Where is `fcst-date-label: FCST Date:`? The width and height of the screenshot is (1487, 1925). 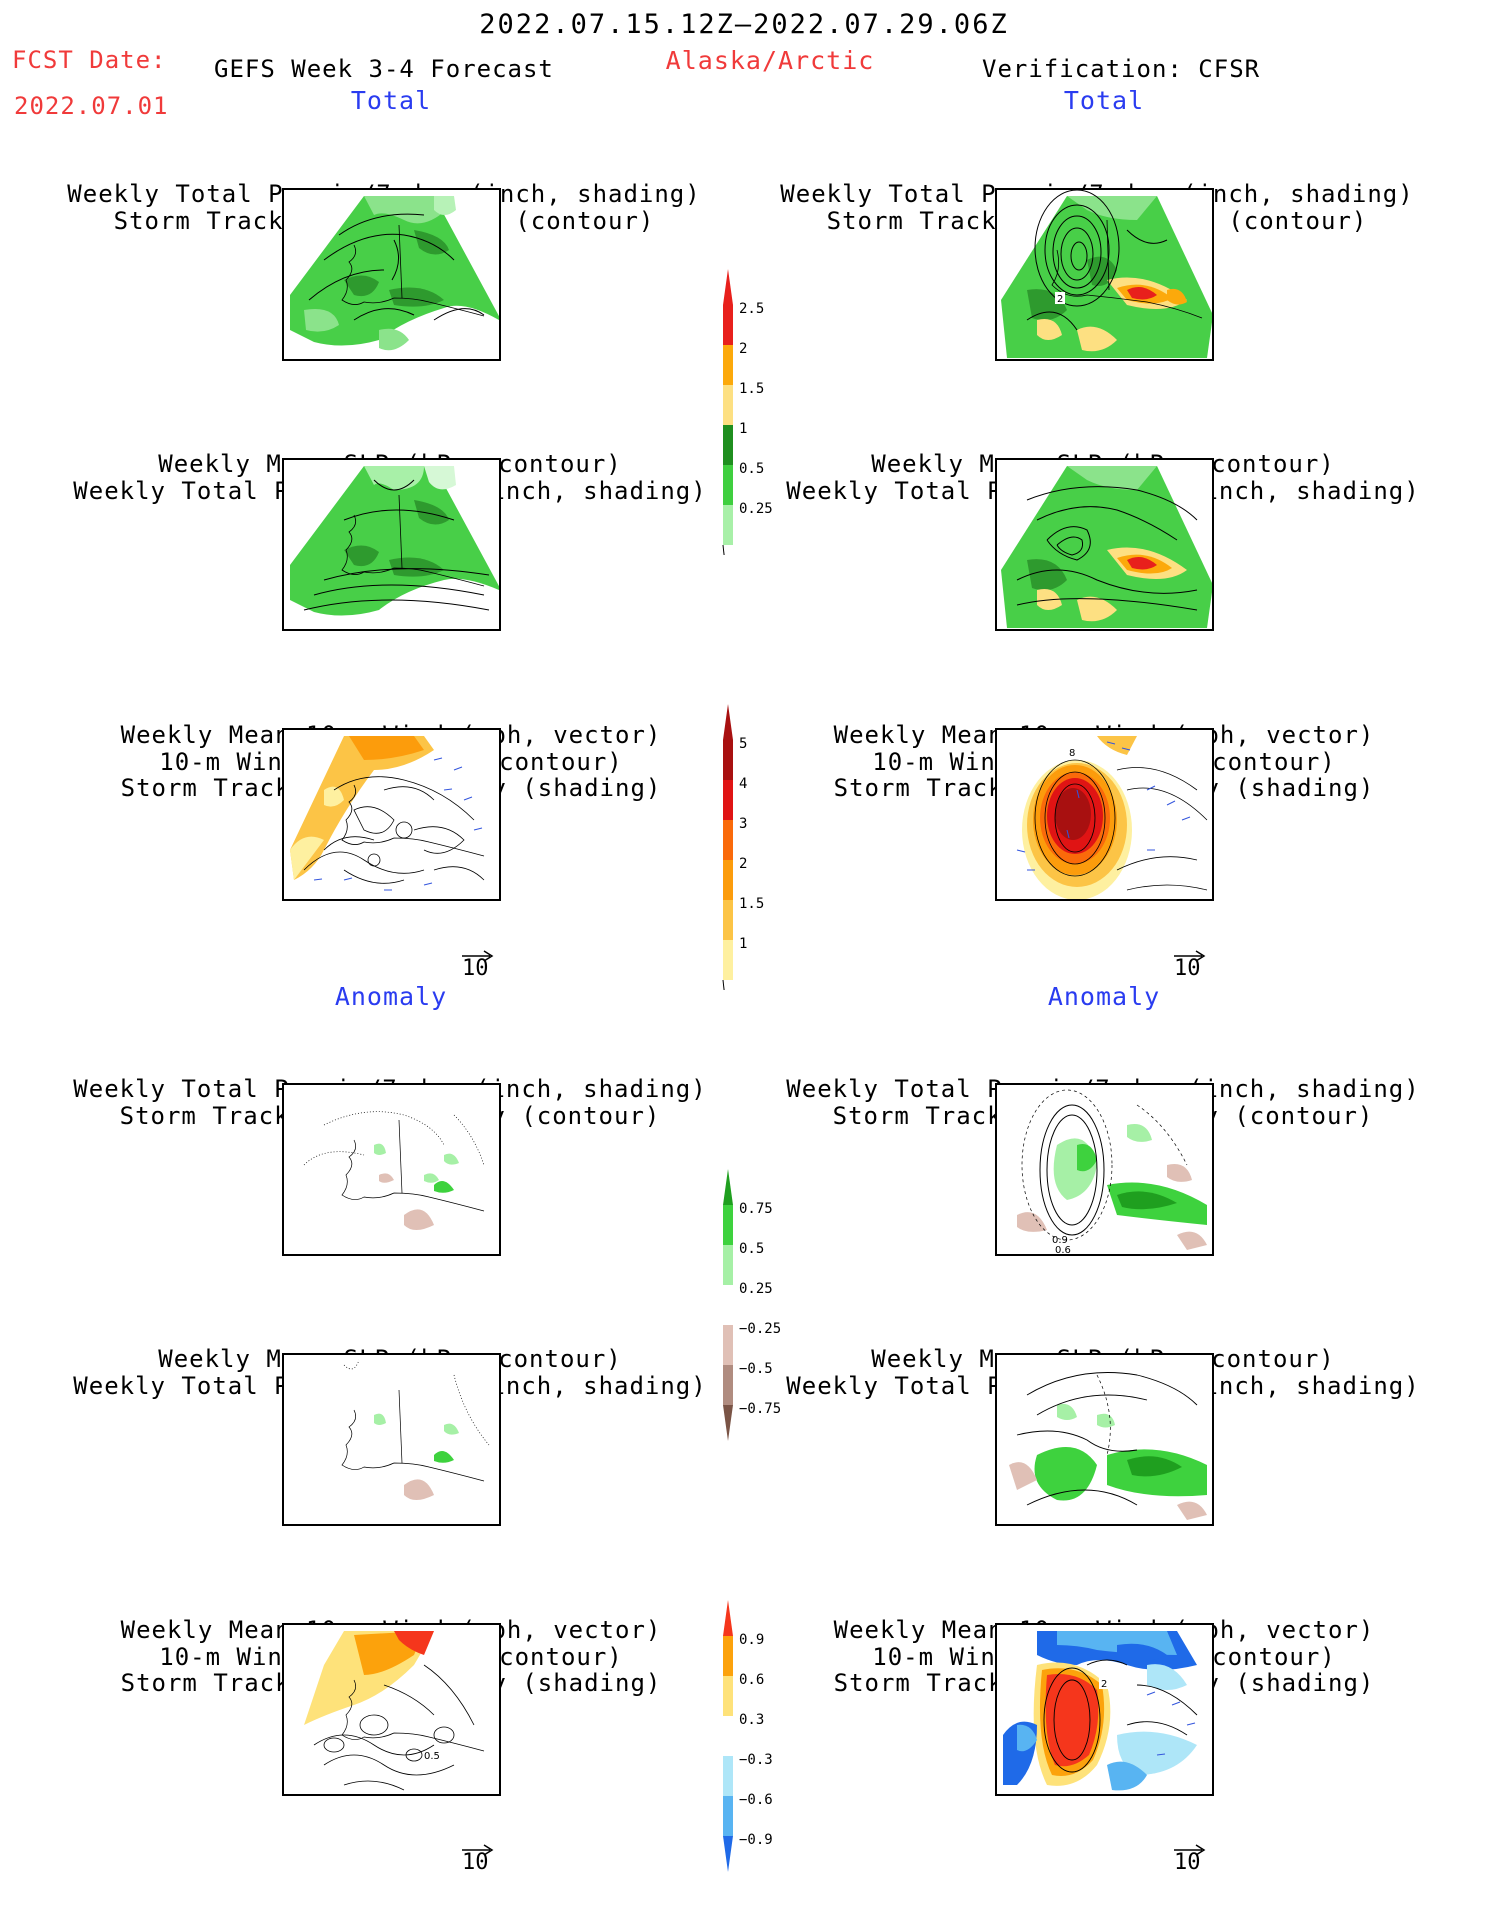 fcst-date-label: FCST Date: is located at coordinates (89, 60).